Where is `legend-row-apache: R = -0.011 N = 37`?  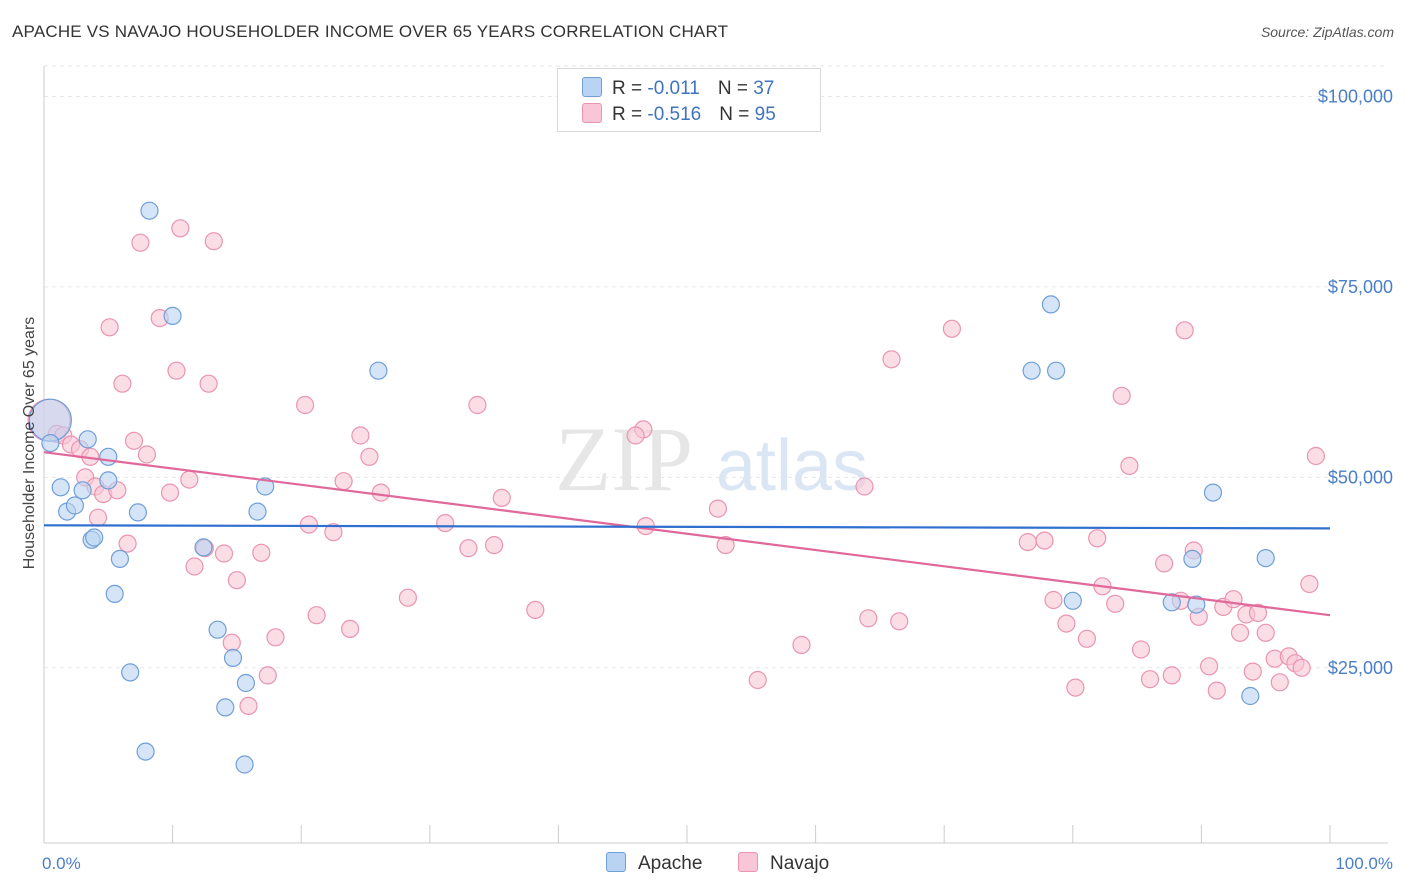
legend-row-apache: R = -0.011 N = 37 is located at coordinates (678, 89).